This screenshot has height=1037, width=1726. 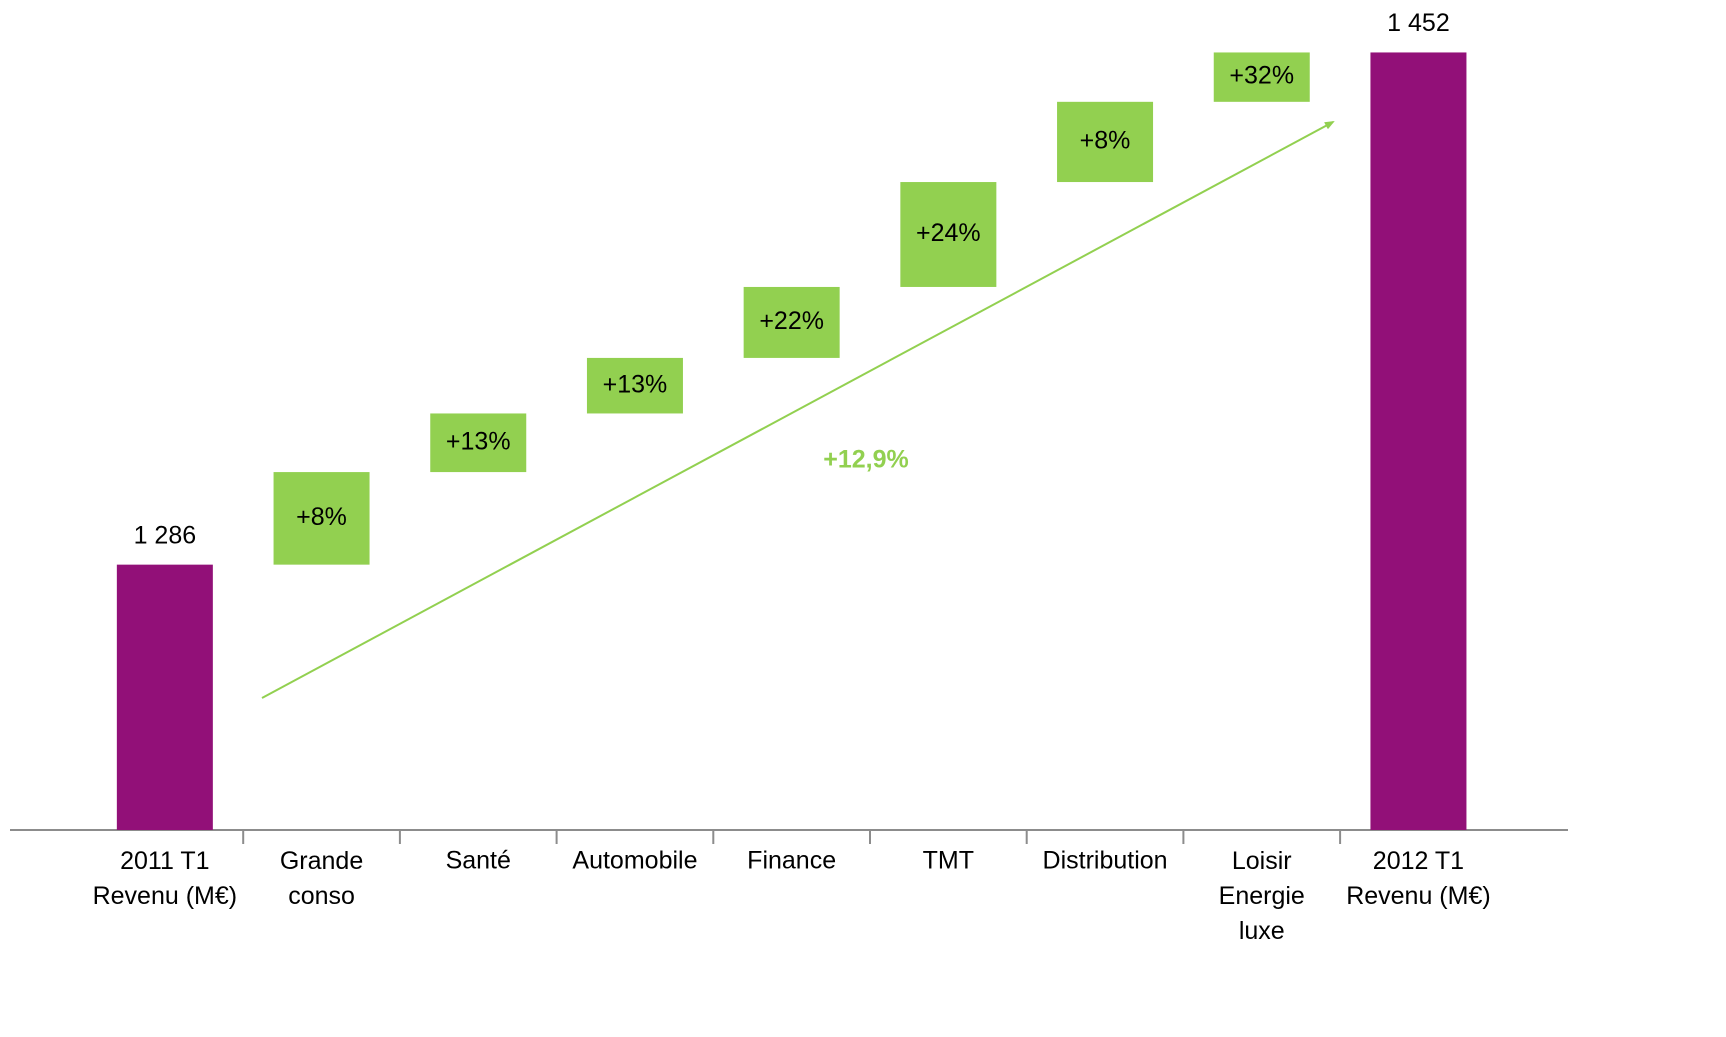 I want to click on trend-label: +12,9%, so click(x=866, y=460).